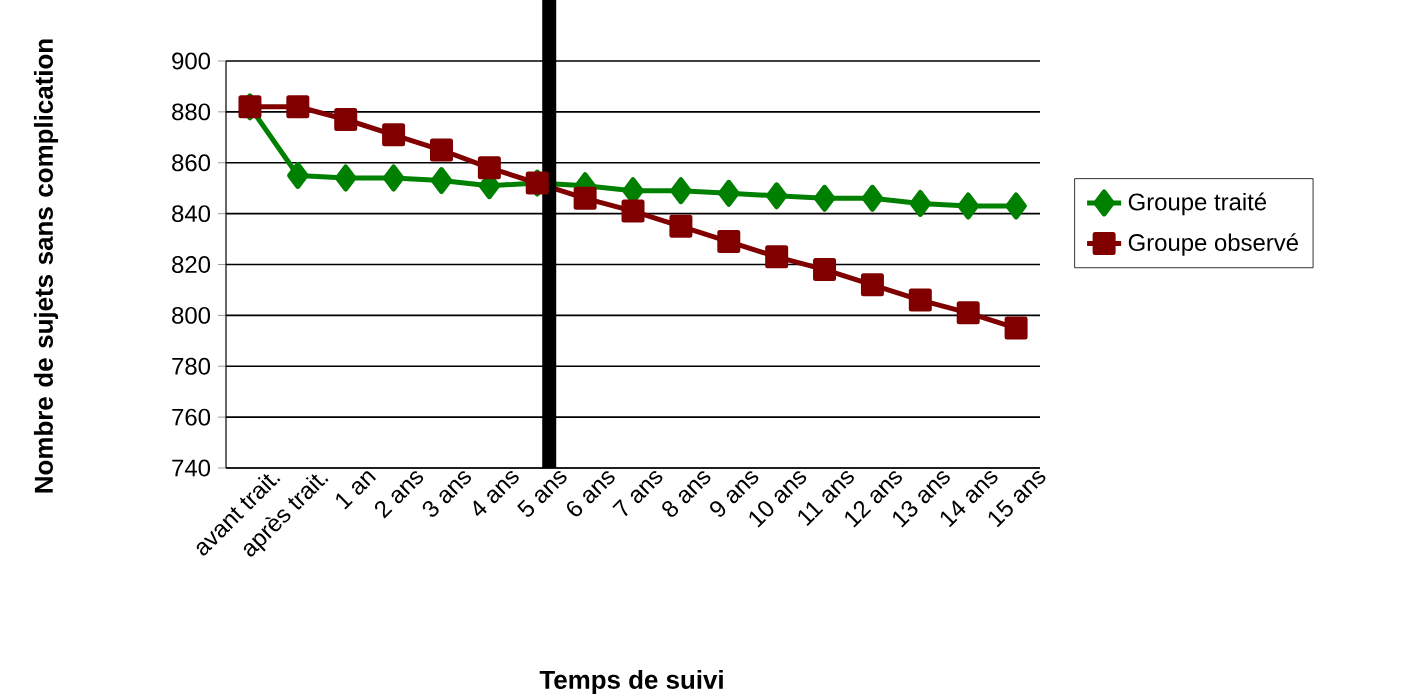  I want to click on y-tick-label: 780, so click(191, 366).